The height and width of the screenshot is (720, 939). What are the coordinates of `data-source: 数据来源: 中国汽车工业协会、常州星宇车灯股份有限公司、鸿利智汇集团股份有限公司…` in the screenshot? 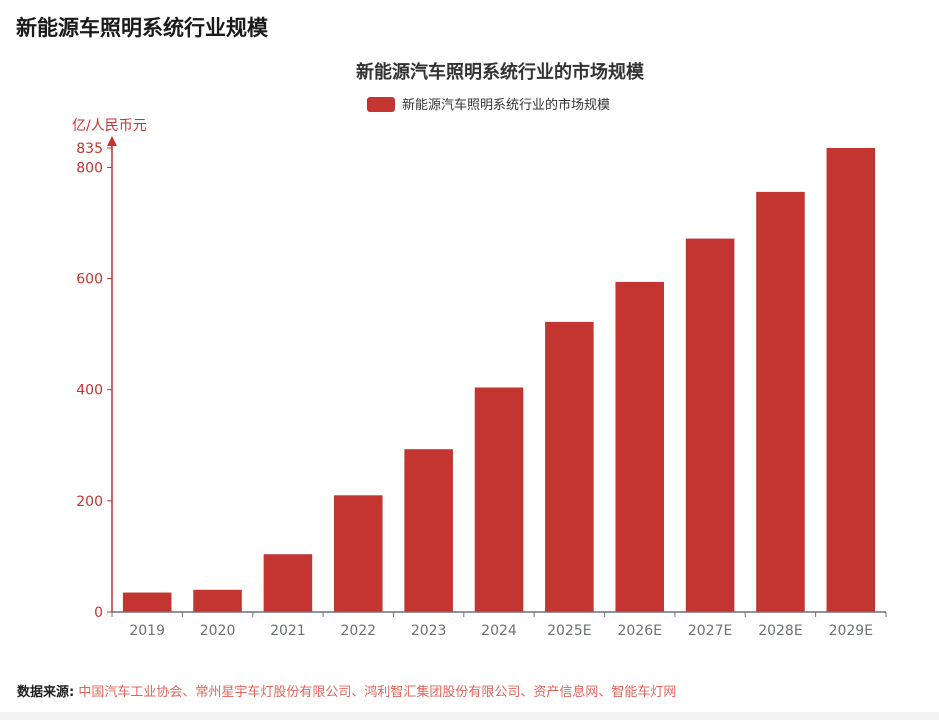 It's located at (346, 690).